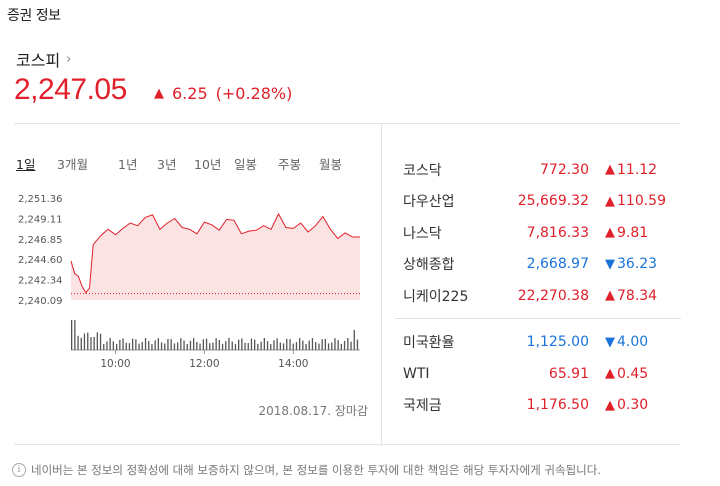  What do you see at coordinates (633, 232) in the screenshot?
I see `market-change-value: 9.81` at bounding box center [633, 232].